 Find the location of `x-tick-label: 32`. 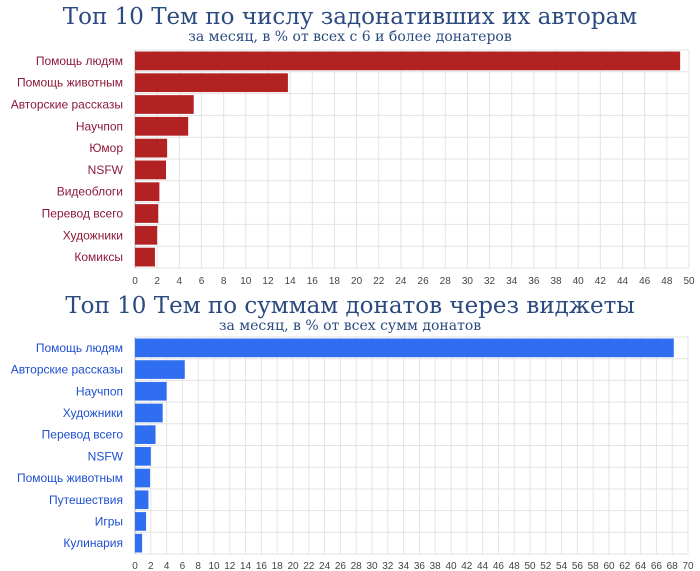

x-tick-label: 32 is located at coordinates (490, 281).